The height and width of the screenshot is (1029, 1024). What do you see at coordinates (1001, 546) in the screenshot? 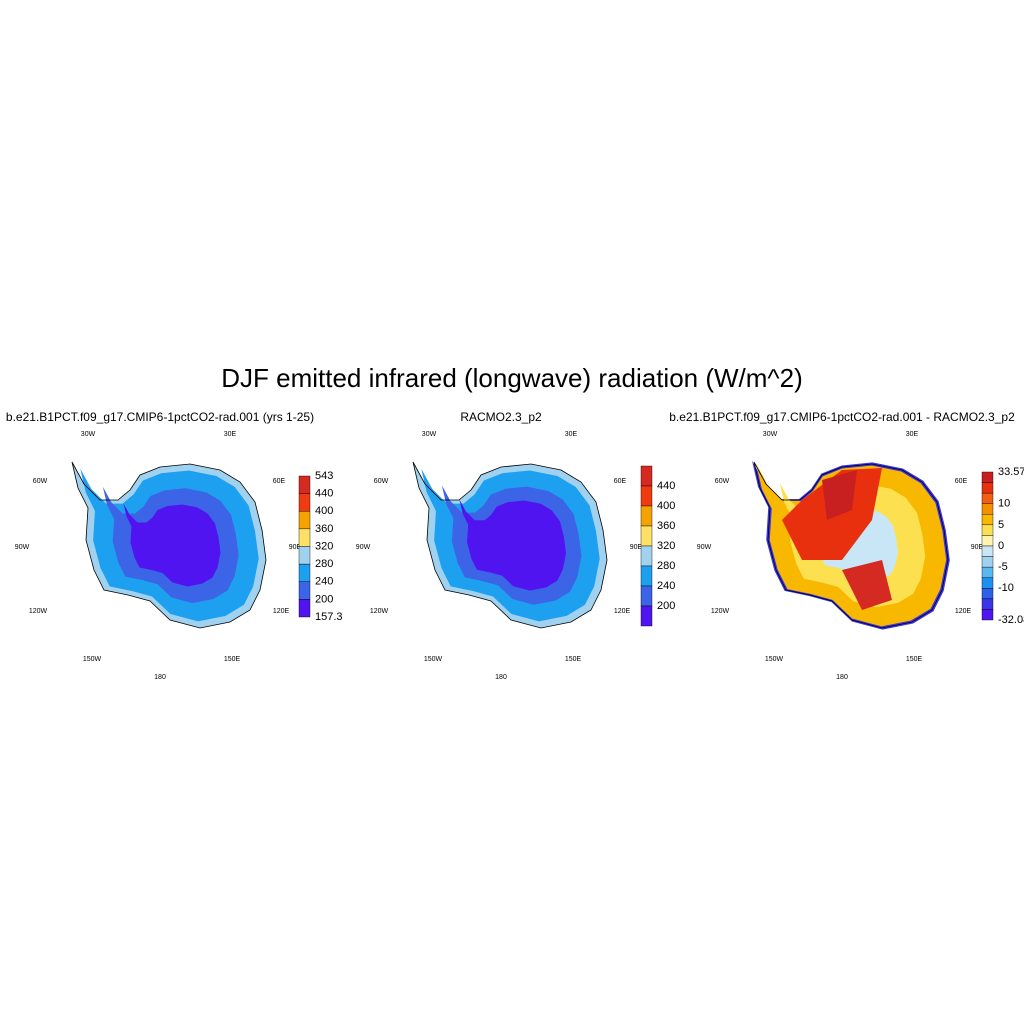
I see `colorbar-label: 0` at bounding box center [1001, 546].